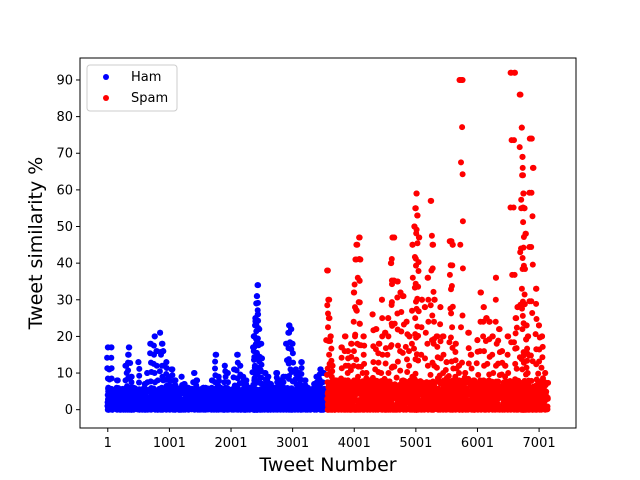  I want to click on x-tick-label: 1, so click(108, 443).